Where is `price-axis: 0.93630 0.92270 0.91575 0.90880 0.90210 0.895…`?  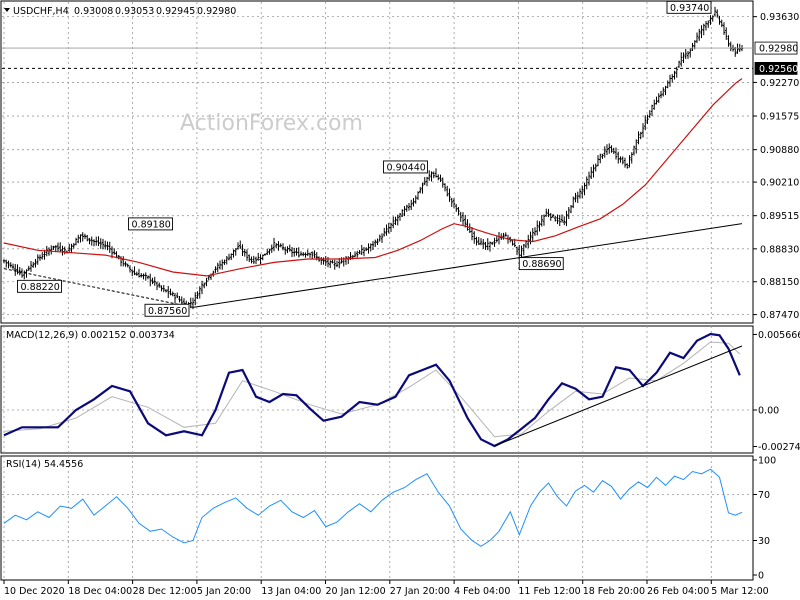 price-axis: 0.93630 0.92270 0.91575 0.90880 0.90210 0.895… is located at coordinates (776, 166).